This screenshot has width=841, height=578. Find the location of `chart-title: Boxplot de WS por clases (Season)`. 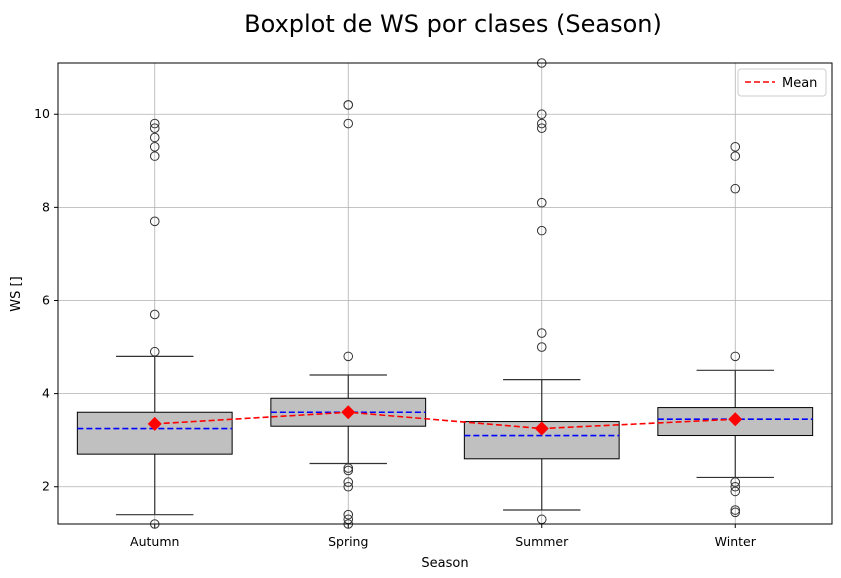

chart-title: Boxplot de WS por clases (Season) is located at coordinates (453, 24).